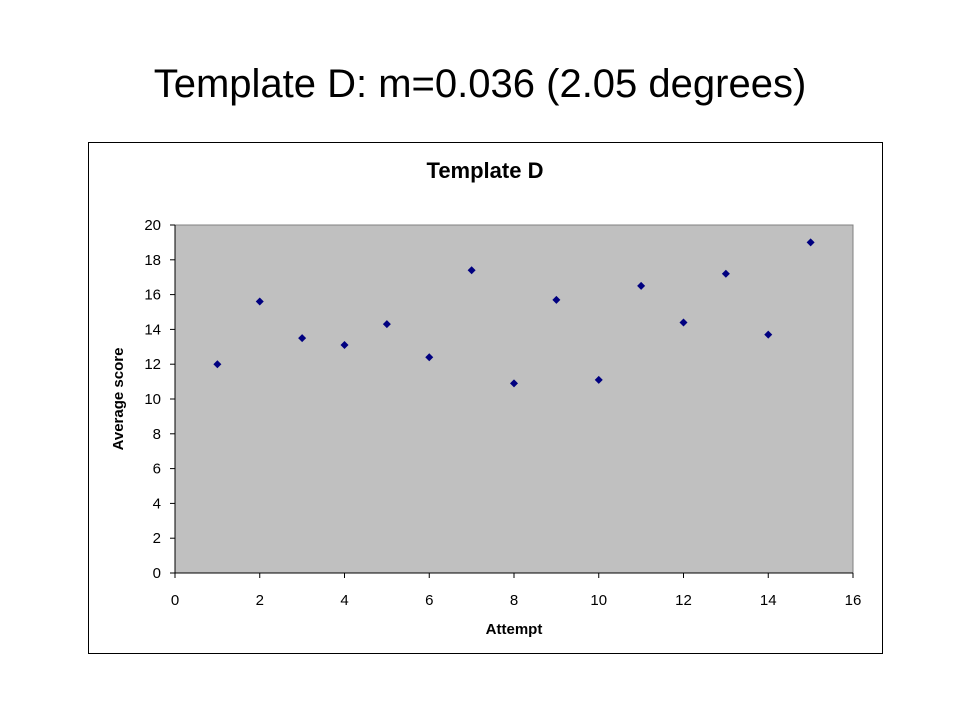 This screenshot has width=960, height=720. I want to click on y-tick-label: 8, so click(157, 434).